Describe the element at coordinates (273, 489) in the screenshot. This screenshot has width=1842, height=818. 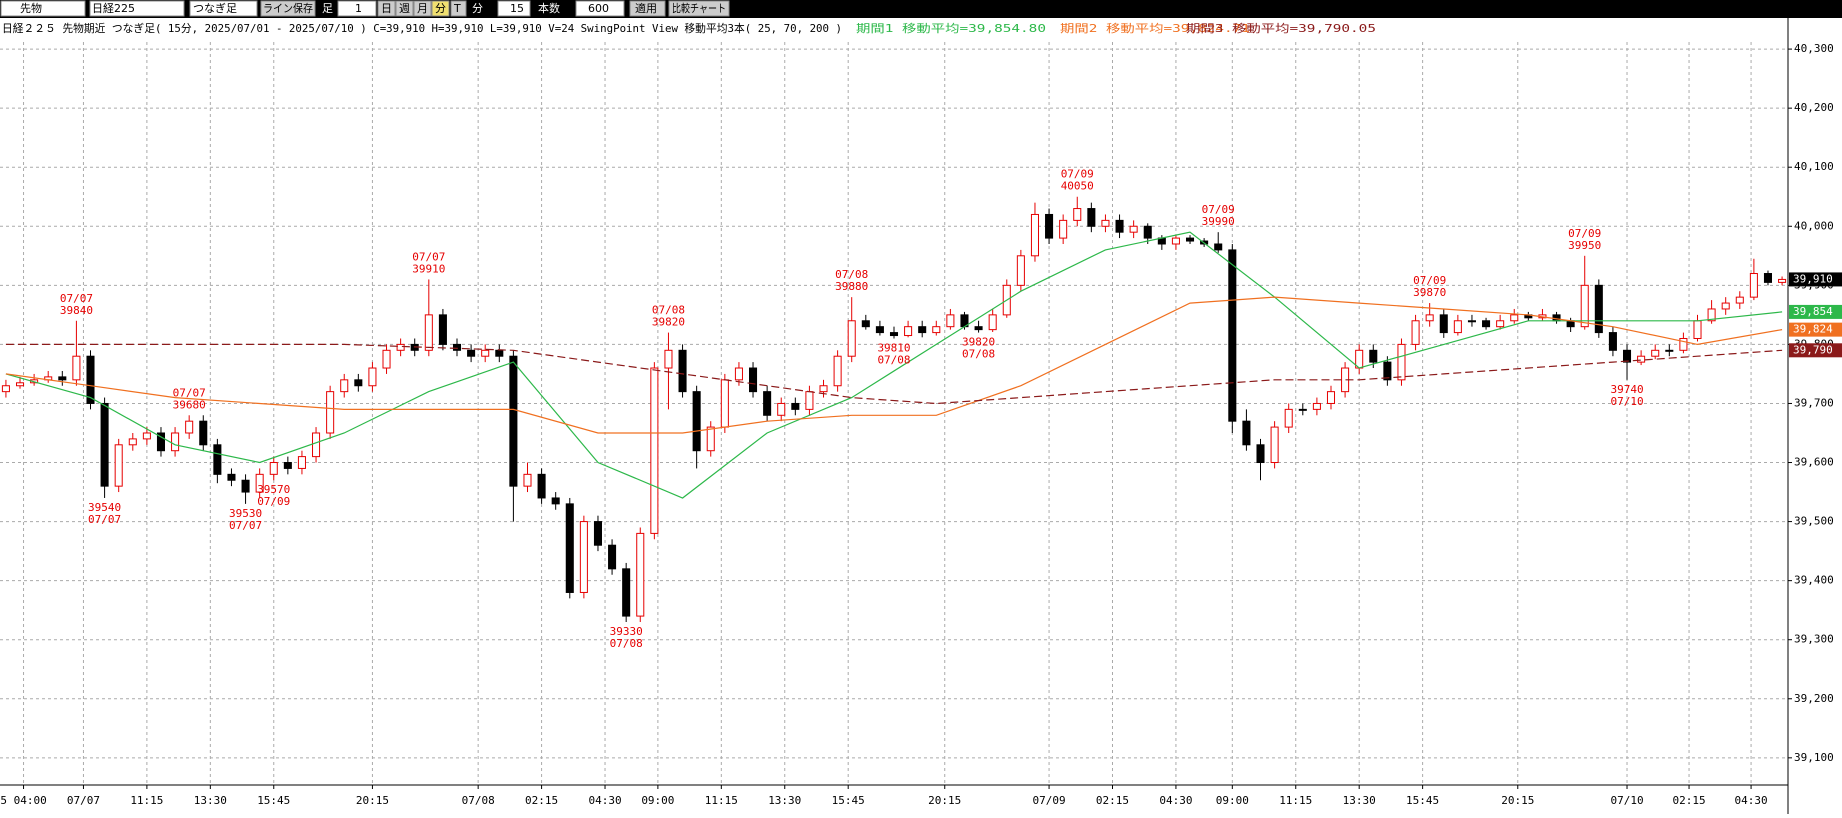
I see `swing-price: 39570` at that location.